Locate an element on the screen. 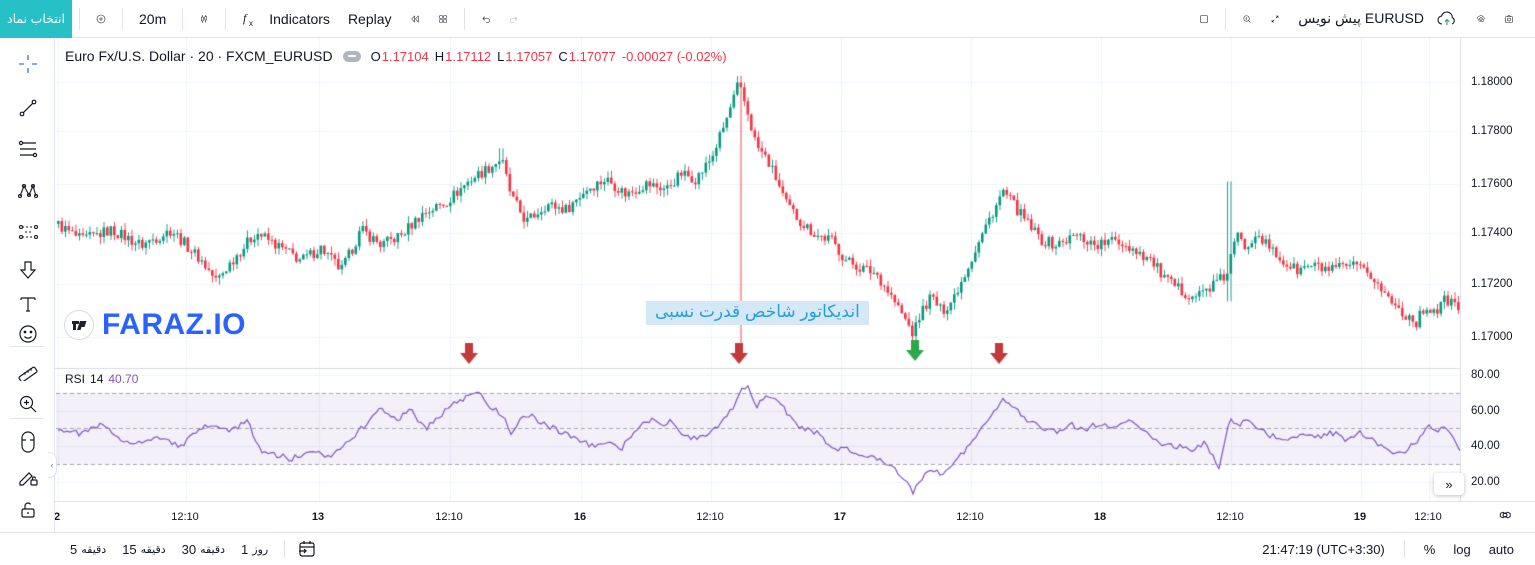  trend-line-tool-icon is located at coordinates (28, 108).